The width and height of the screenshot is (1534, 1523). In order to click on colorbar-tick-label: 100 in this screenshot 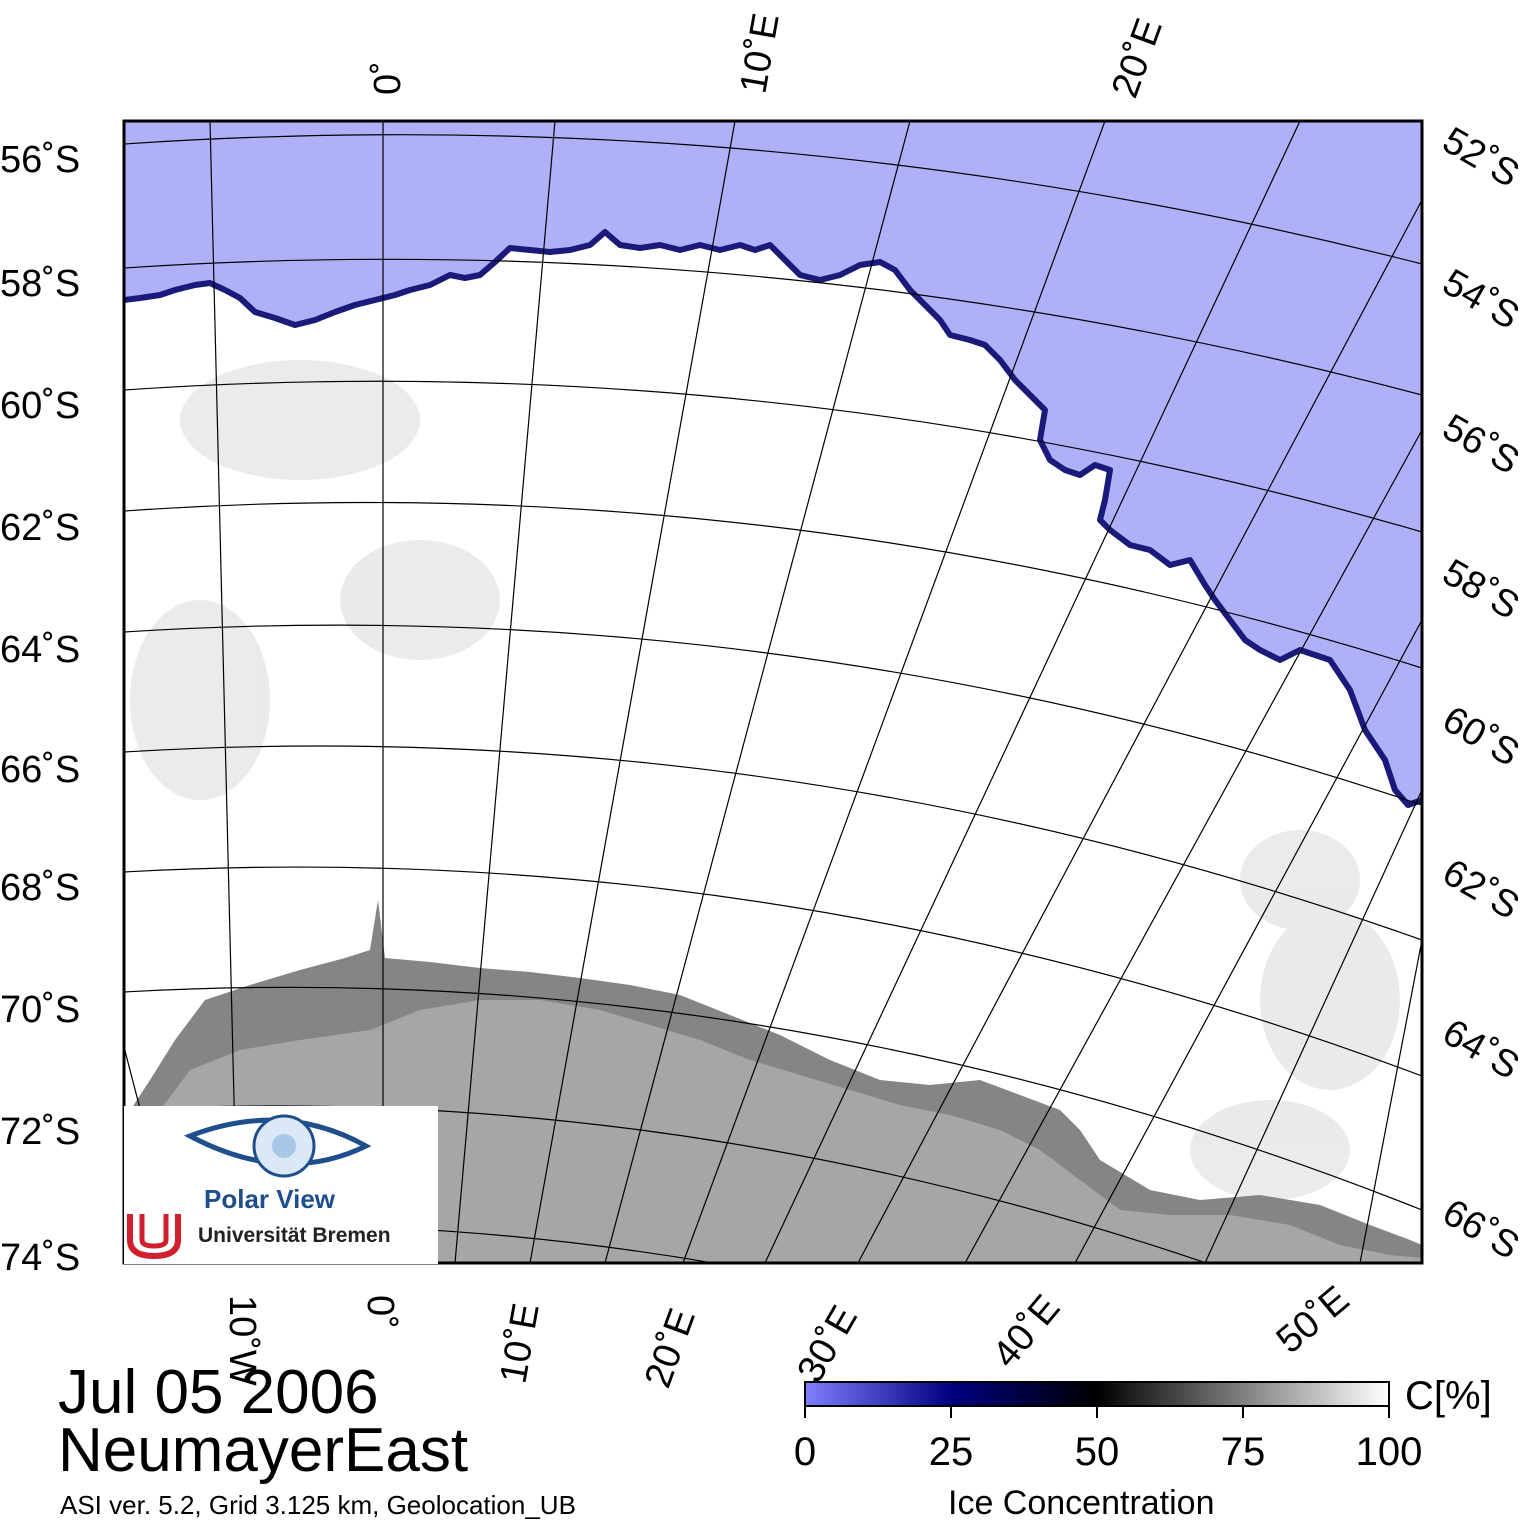, I will do `click(1389, 1452)`.